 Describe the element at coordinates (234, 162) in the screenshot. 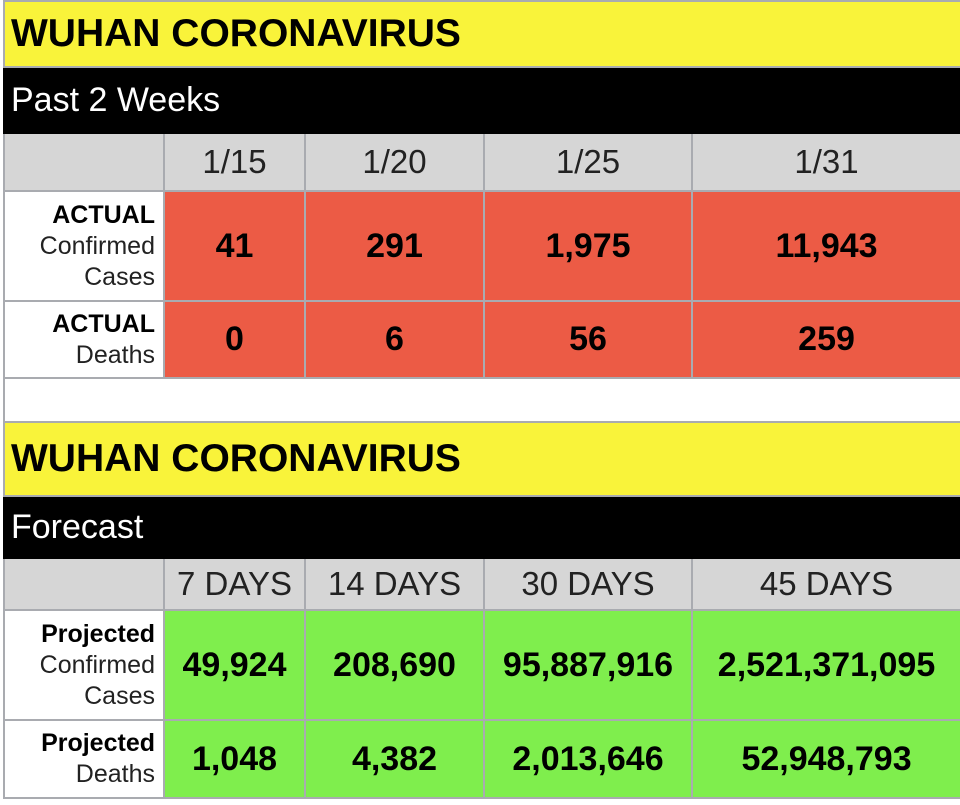

I see `top-col-header: 1/15` at that location.